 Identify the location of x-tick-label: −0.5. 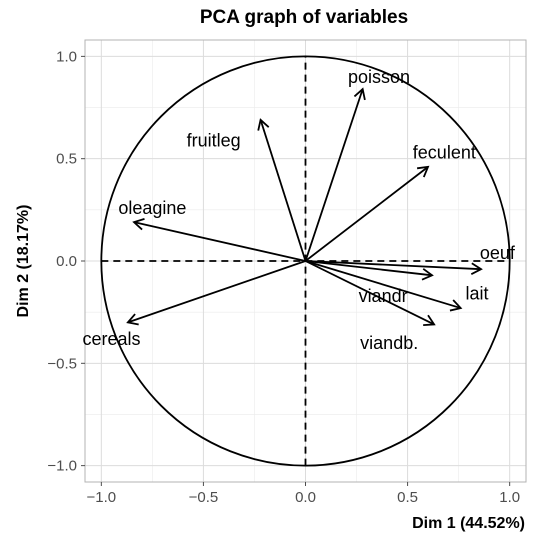
(204, 497).